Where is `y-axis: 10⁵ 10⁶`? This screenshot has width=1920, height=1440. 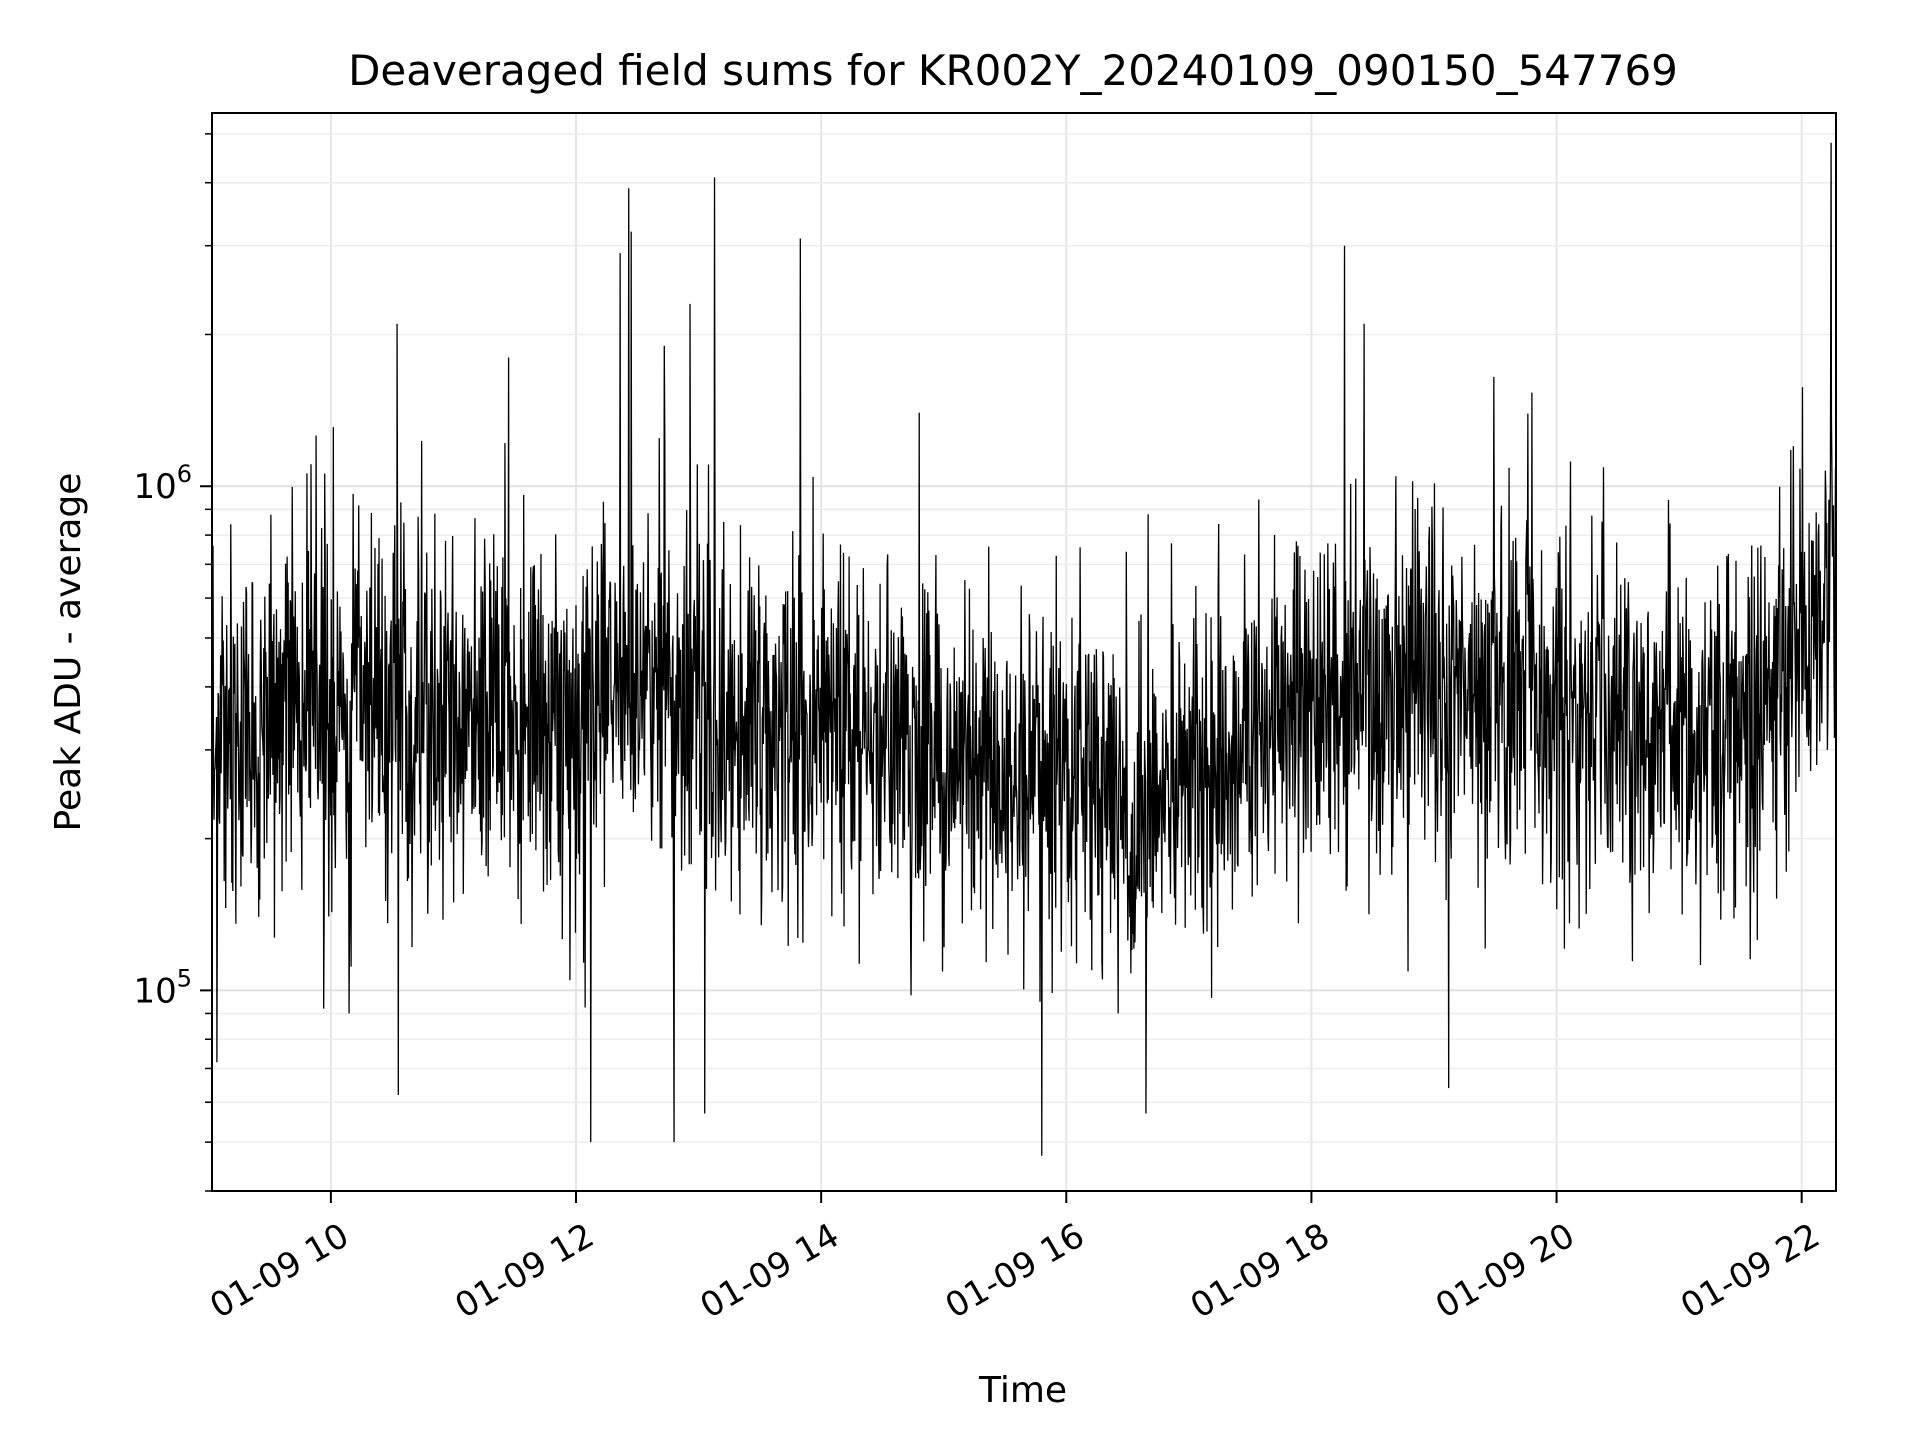
y-axis: 10⁵ 10⁶ is located at coordinates (172, 662).